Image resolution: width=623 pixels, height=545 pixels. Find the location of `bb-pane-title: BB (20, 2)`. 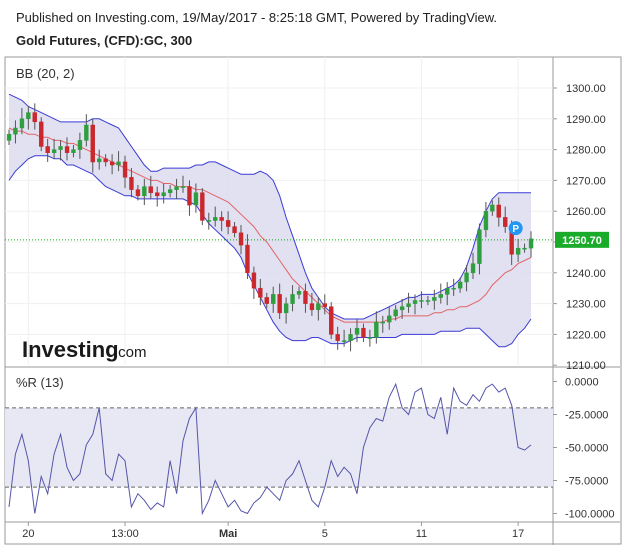

bb-pane-title: BB (20, 2) is located at coordinates (45, 73).